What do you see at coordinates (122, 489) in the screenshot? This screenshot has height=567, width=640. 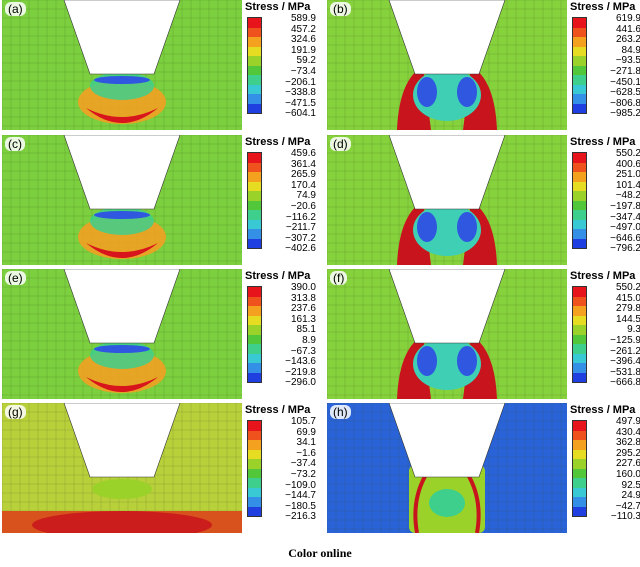 I see `compressive-zone` at bounding box center [122, 489].